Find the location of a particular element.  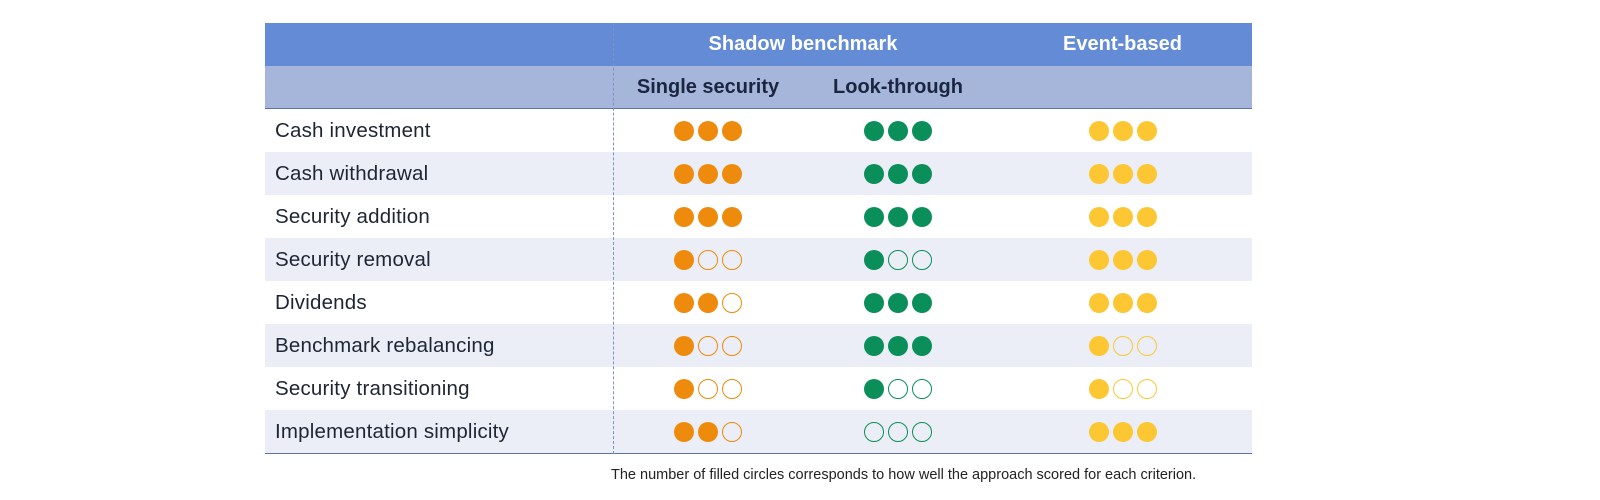

table-row: Cash investment is located at coordinates (758, 130).